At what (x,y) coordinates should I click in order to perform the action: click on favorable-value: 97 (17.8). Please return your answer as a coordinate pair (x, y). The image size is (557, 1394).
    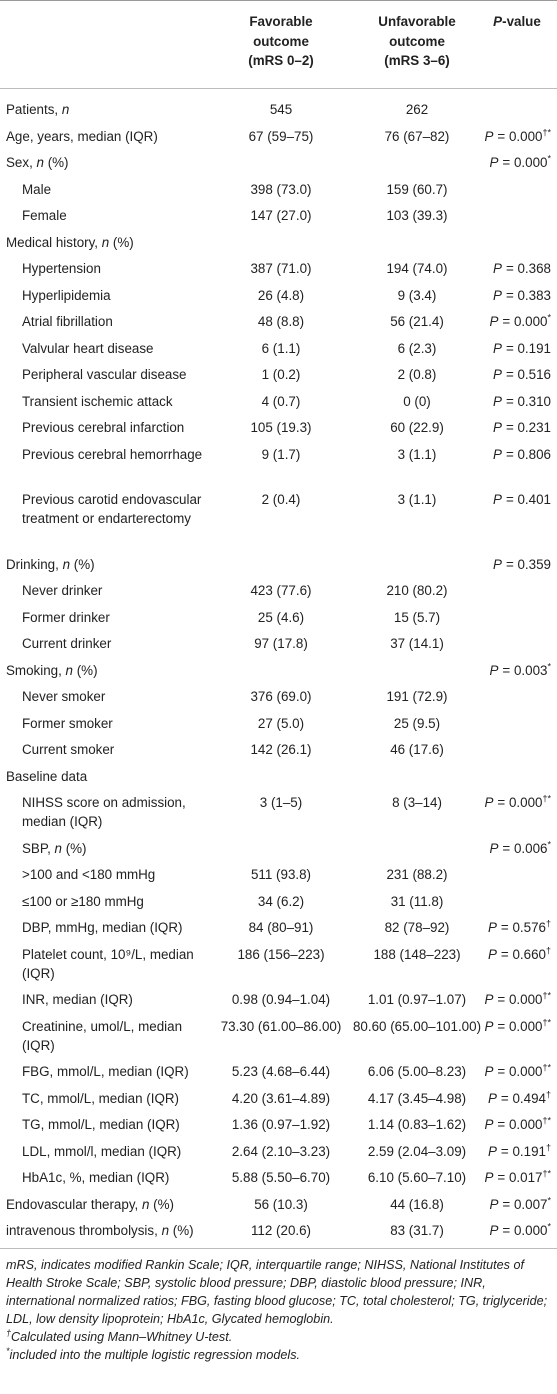
    Looking at the image, I should click on (281, 643).